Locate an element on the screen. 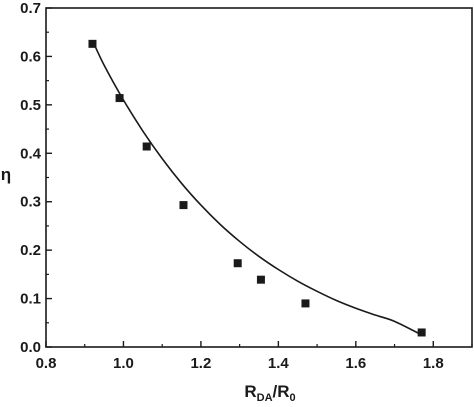 The image size is (474, 407). y-tick-label: 0.6 is located at coordinates (30, 56).